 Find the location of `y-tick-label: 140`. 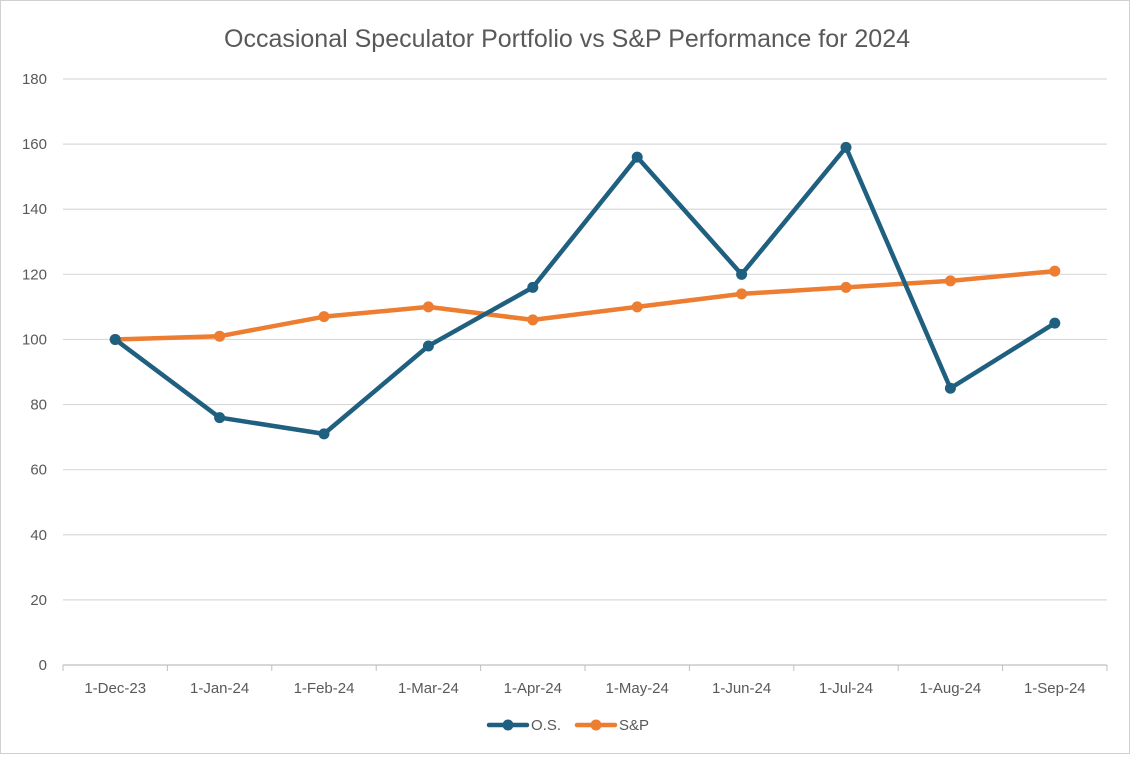

y-tick-label: 140 is located at coordinates (34, 209).